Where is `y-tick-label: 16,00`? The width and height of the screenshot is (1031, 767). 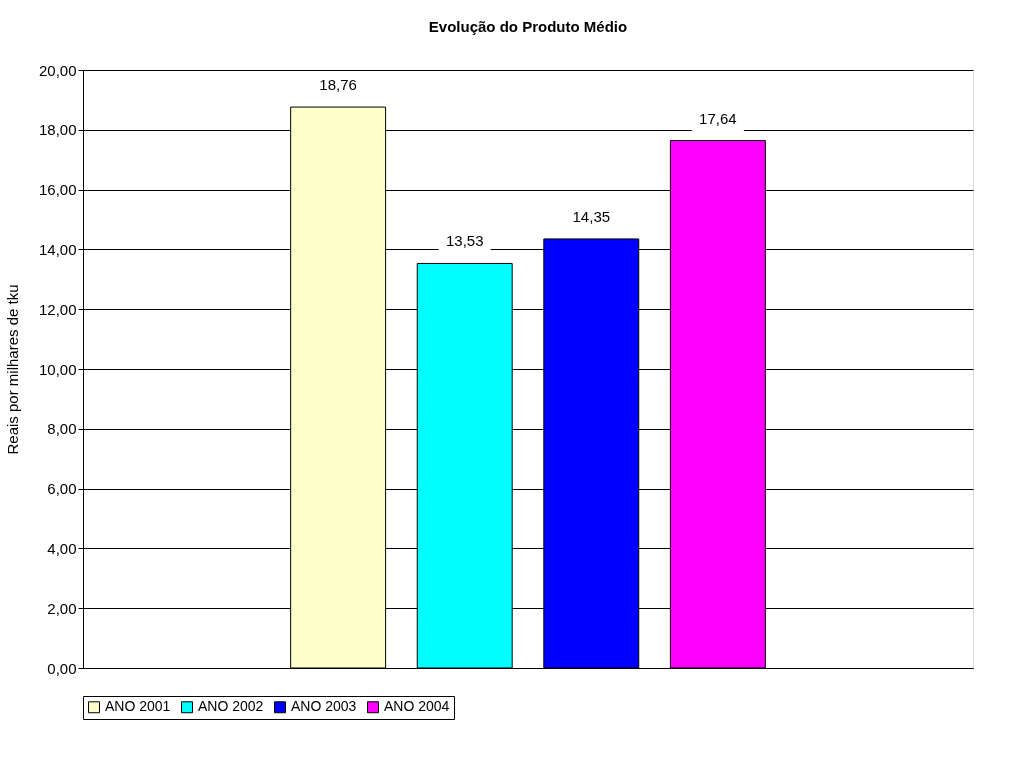 y-tick-label: 16,00 is located at coordinates (57, 190).